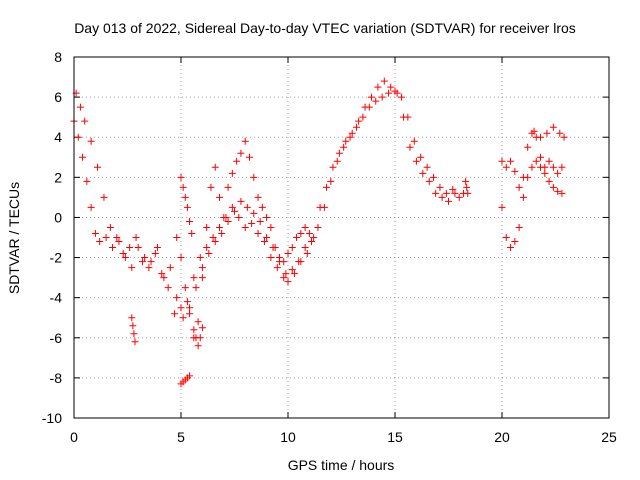 The image size is (640, 480). Describe the element at coordinates (52, 418) in the screenshot. I see `y-tick-label: -10` at that location.